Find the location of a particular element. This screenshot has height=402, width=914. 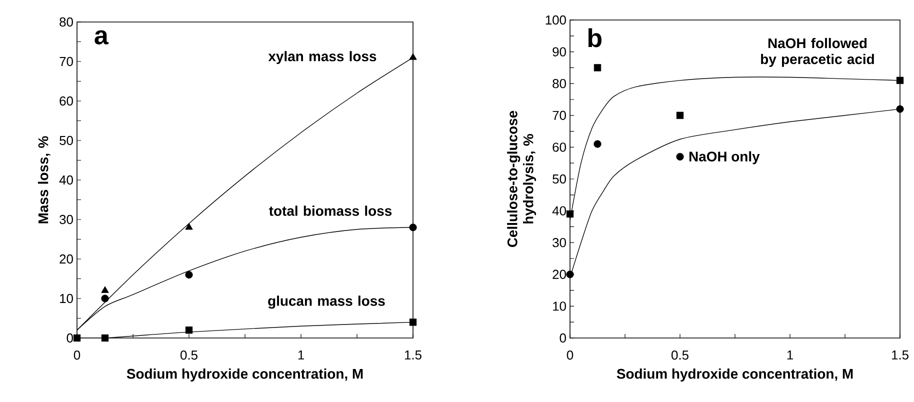

annotation: b is located at coordinates (595, 38).